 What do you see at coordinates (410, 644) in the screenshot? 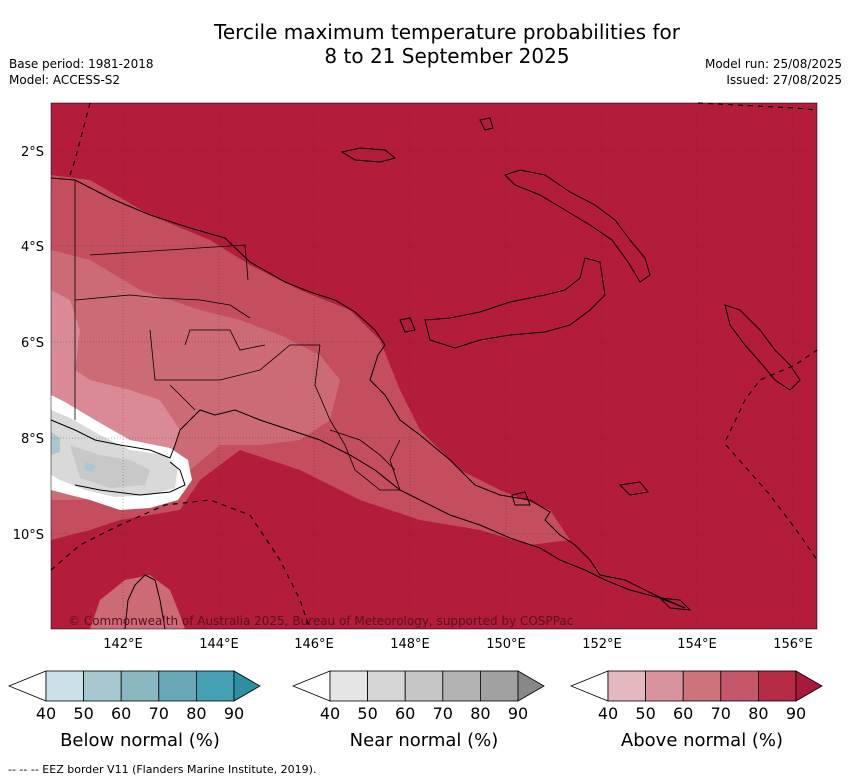
I see `lon-label: 148°E` at bounding box center [410, 644].